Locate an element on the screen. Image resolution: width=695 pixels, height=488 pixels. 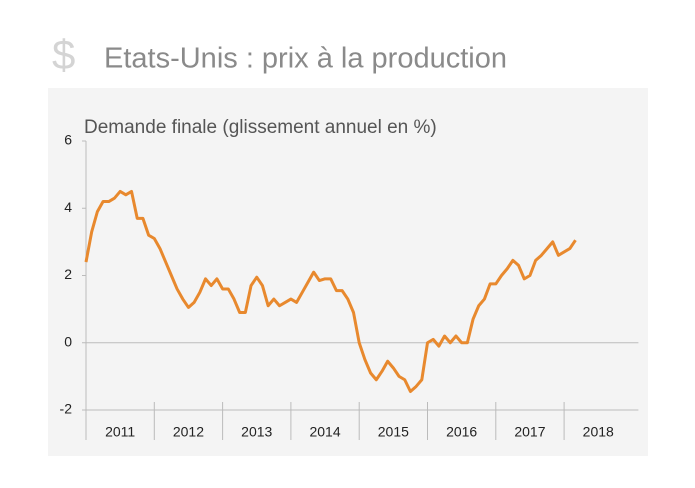
x-tick-label: 2013 is located at coordinates (256, 432).